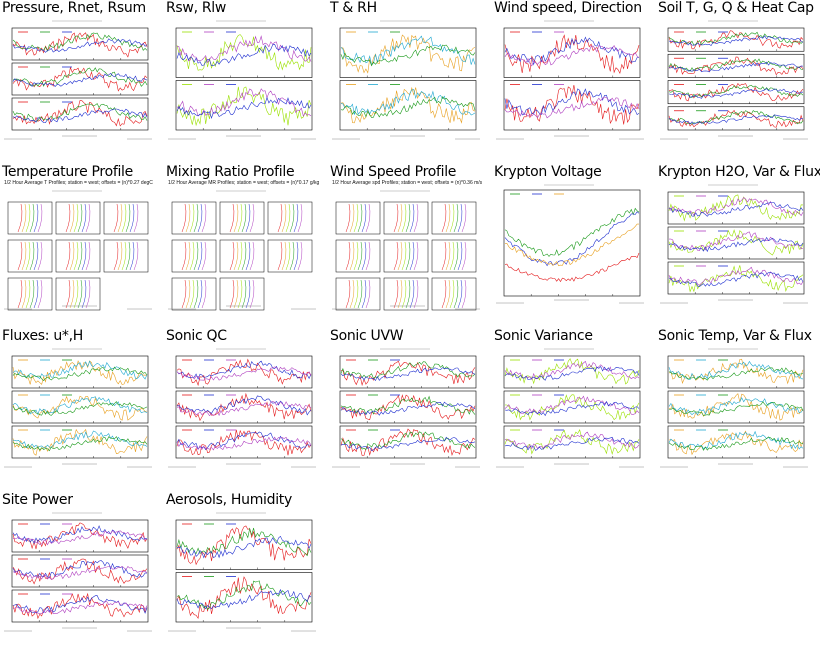 This screenshot has height=656, width=820. What do you see at coordinates (196, 336) in the screenshot?
I see `plot-title: Sonic QC` at bounding box center [196, 336].